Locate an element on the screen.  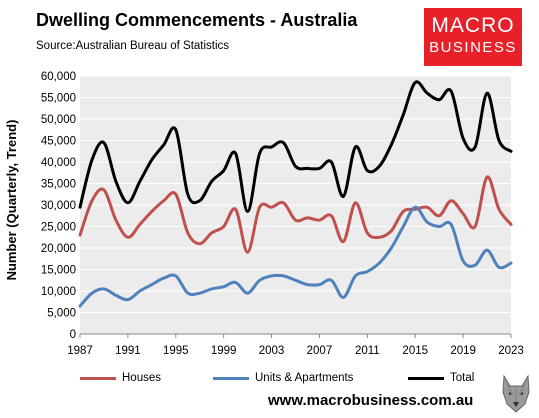
legend-swatch-total is located at coordinates (426, 378).